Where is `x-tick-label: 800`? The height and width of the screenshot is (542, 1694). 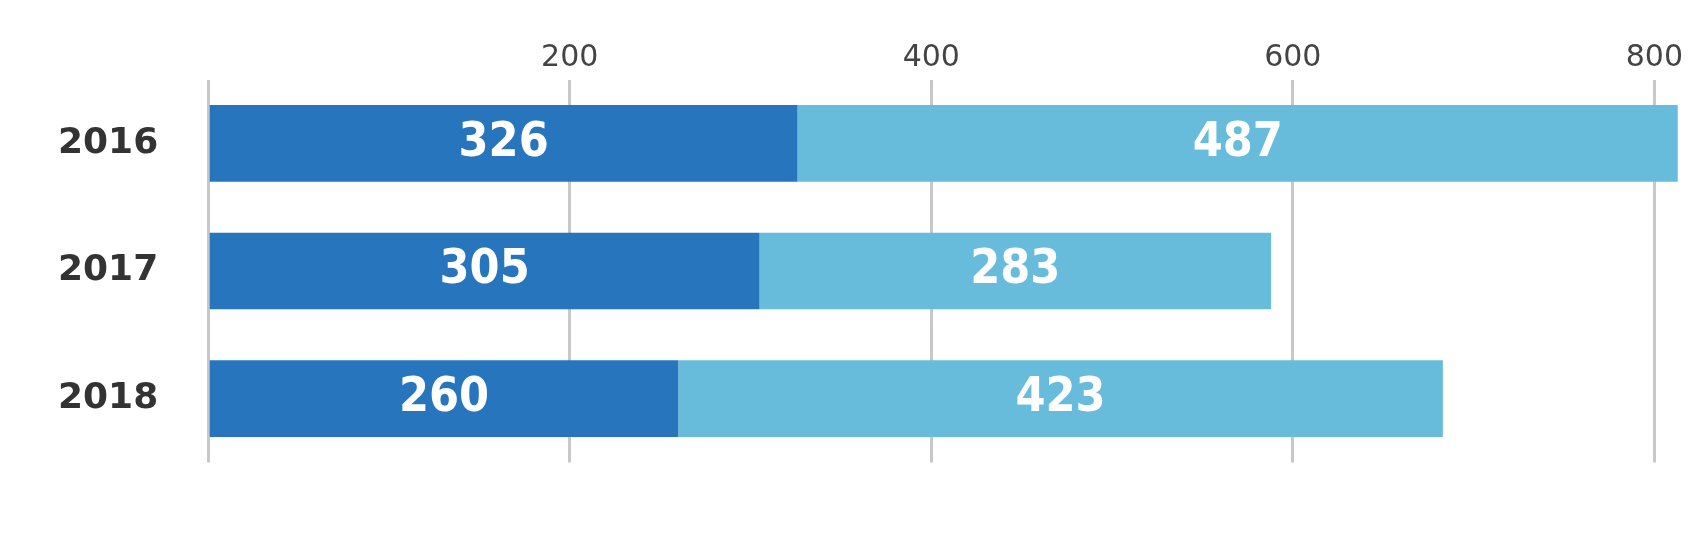 x-tick-label: 800 is located at coordinates (1654, 56).